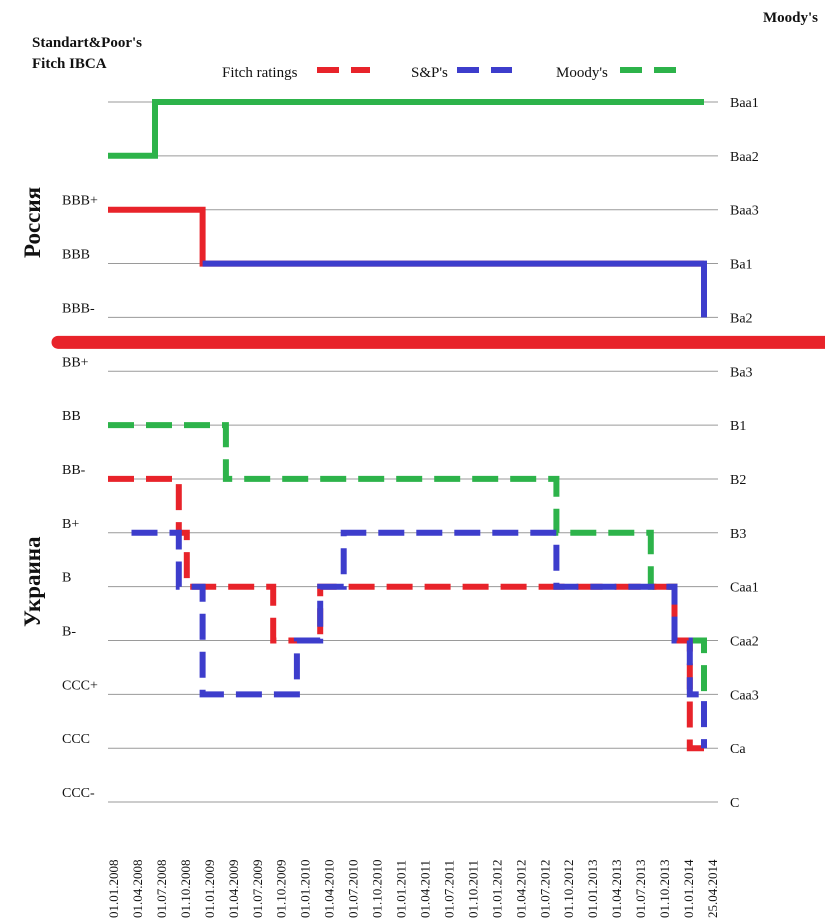 The height and width of the screenshot is (922, 825). I want to click on series-moodys-russia, so click(406, 129).